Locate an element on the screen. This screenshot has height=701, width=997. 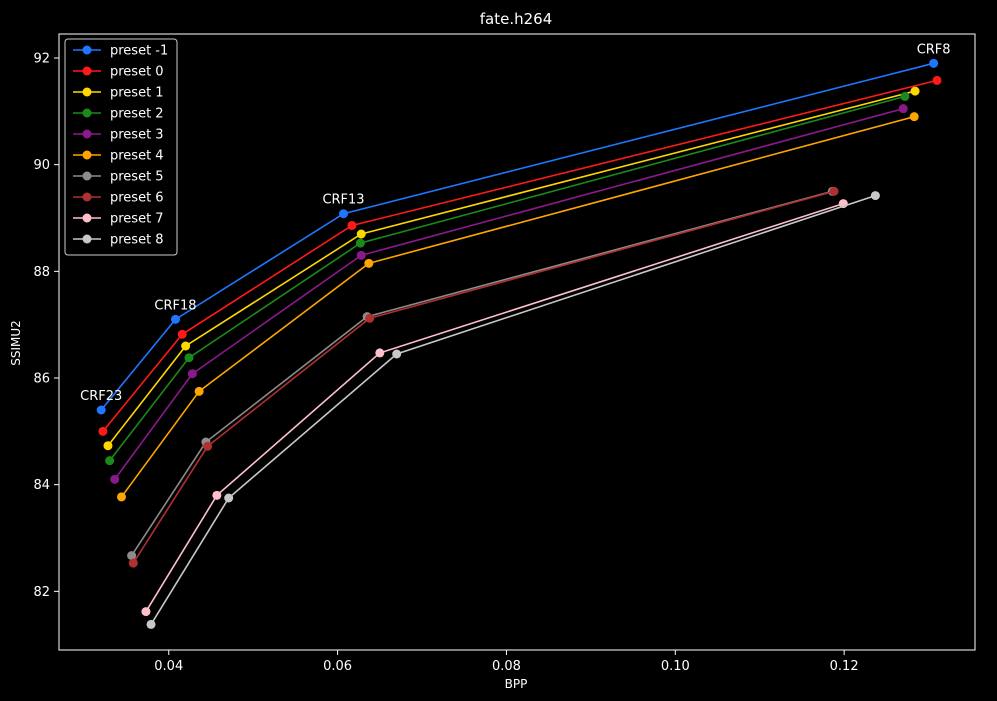
legend-entry: preset 1 is located at coordinates (118, 93).